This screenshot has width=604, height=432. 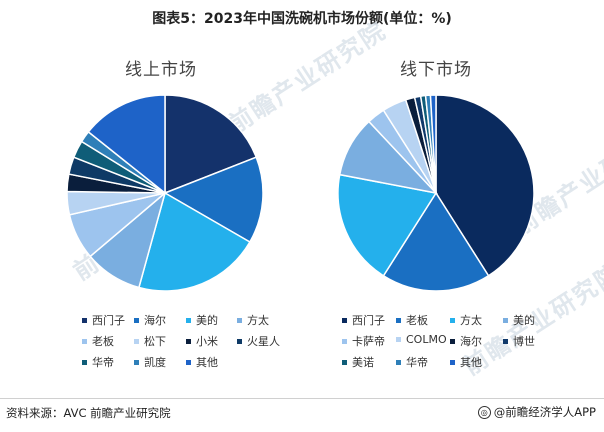 What do you see at coordinates (484, 412) in the screenshot?
I see `brand-logo-icon: ◎` at bounding box center [484, 412].